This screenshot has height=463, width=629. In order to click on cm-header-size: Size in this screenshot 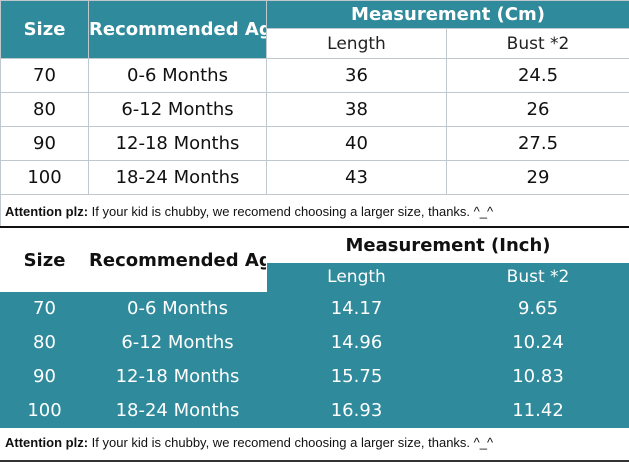, I will do `click(44, 29)`.